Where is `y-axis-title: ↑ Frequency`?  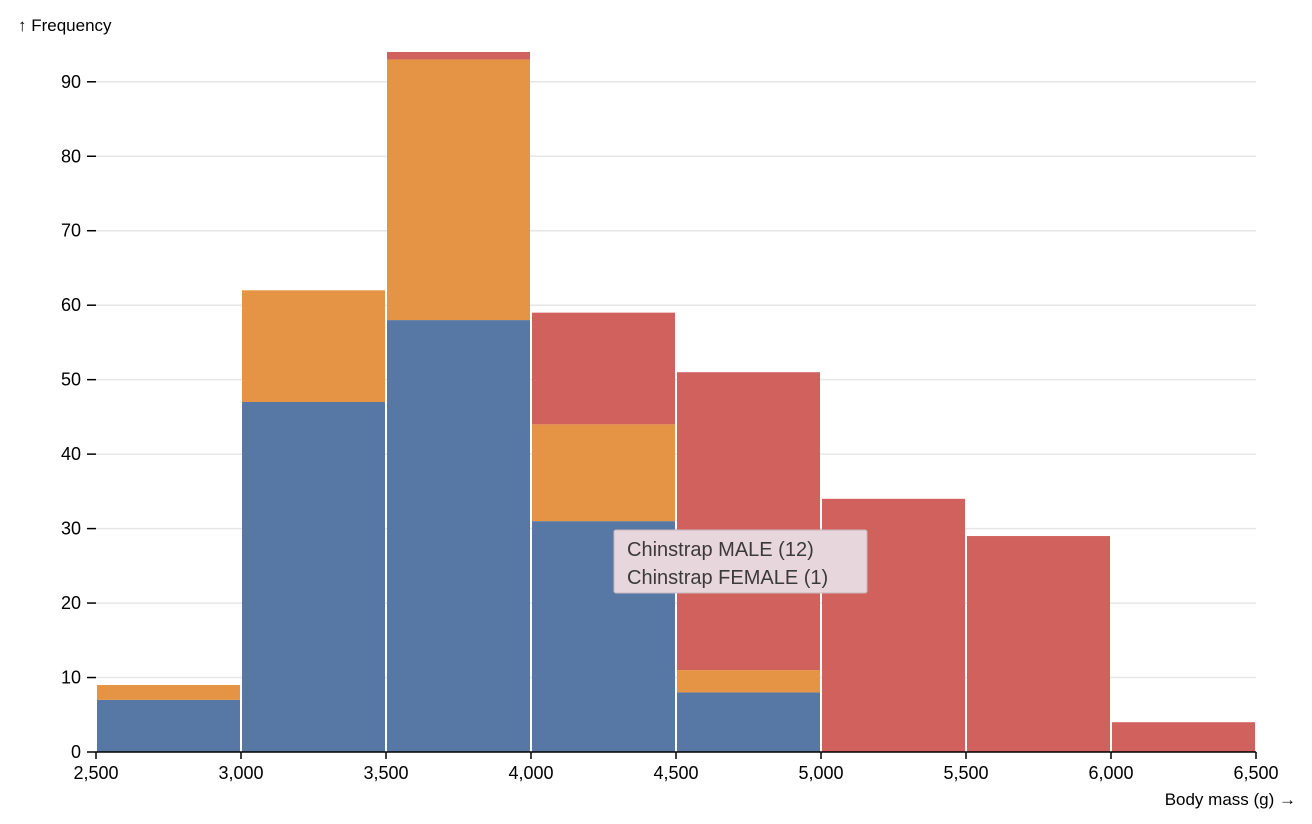 y-axis-title: ↑ Frequency is located at coordinates (65, 25).